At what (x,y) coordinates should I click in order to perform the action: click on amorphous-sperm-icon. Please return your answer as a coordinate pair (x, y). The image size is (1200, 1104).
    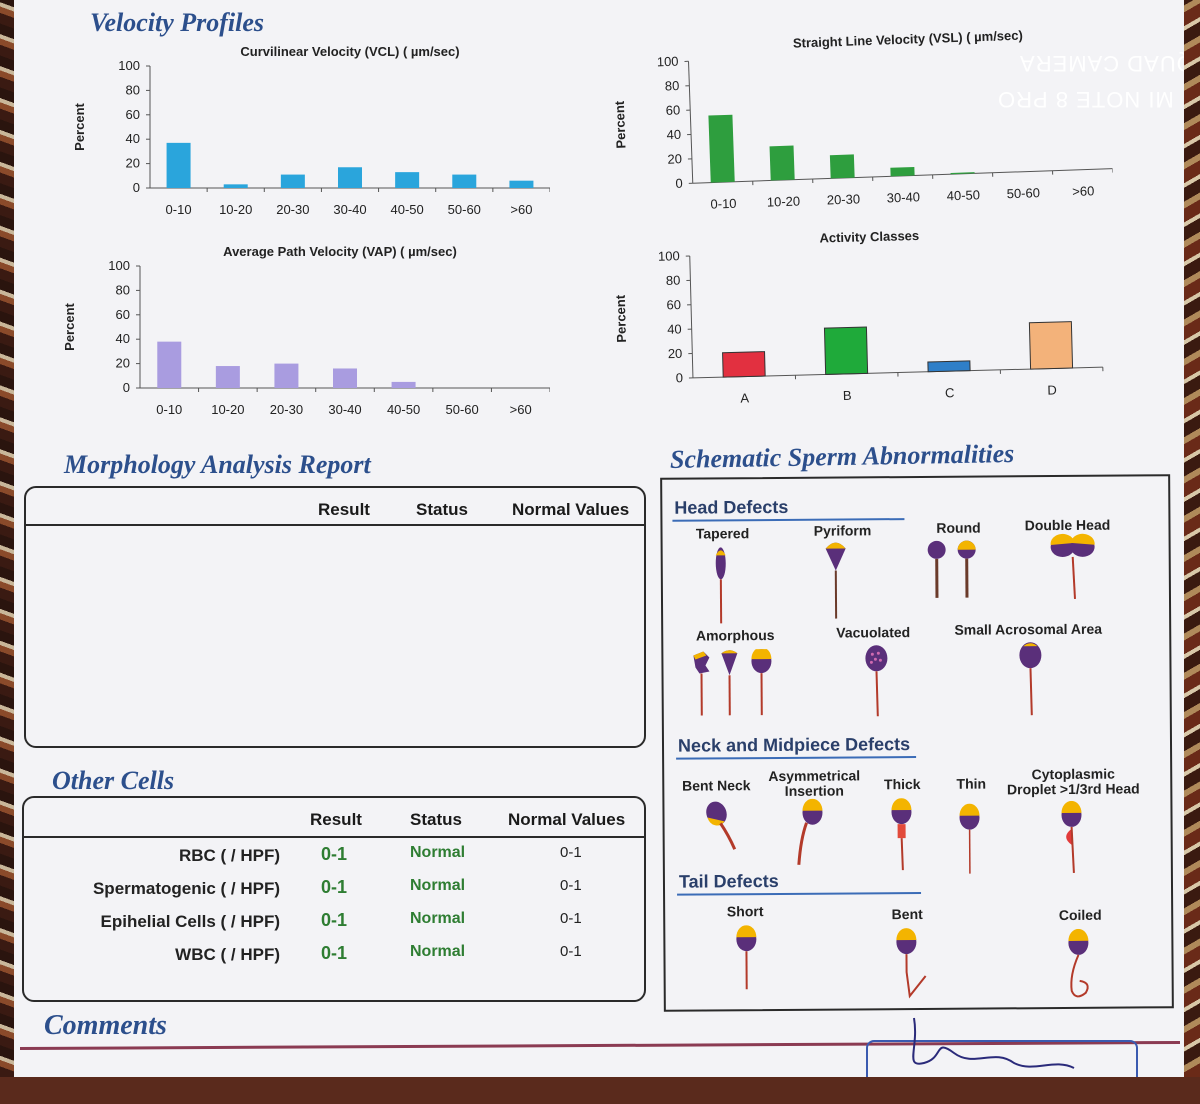
    Looking at the image, I should click on (734, 684).